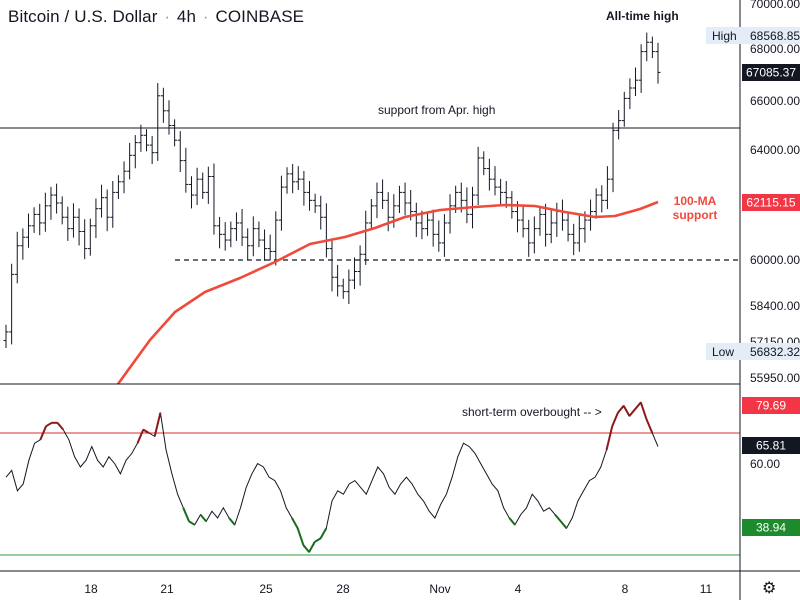 The image size is (800, 600). Describe the element at coordinates (775, 306) in the screenshot. I see `price-tick-label: 58400.00` at that location.